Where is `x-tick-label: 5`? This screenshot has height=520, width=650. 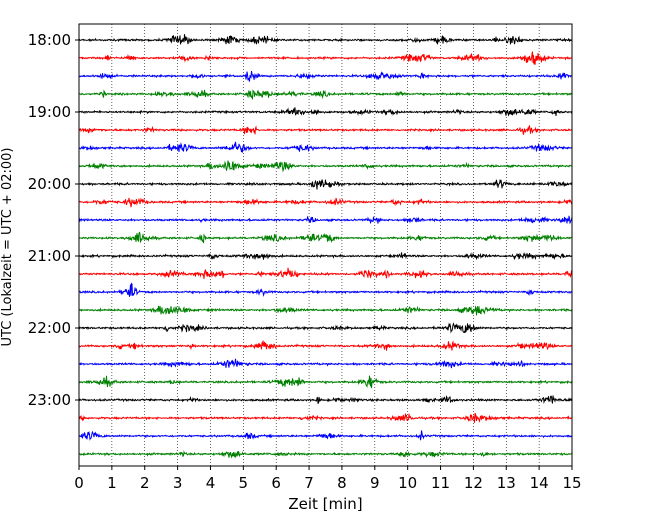 x-tick-label: 5 is located at coordinates (244, 483).